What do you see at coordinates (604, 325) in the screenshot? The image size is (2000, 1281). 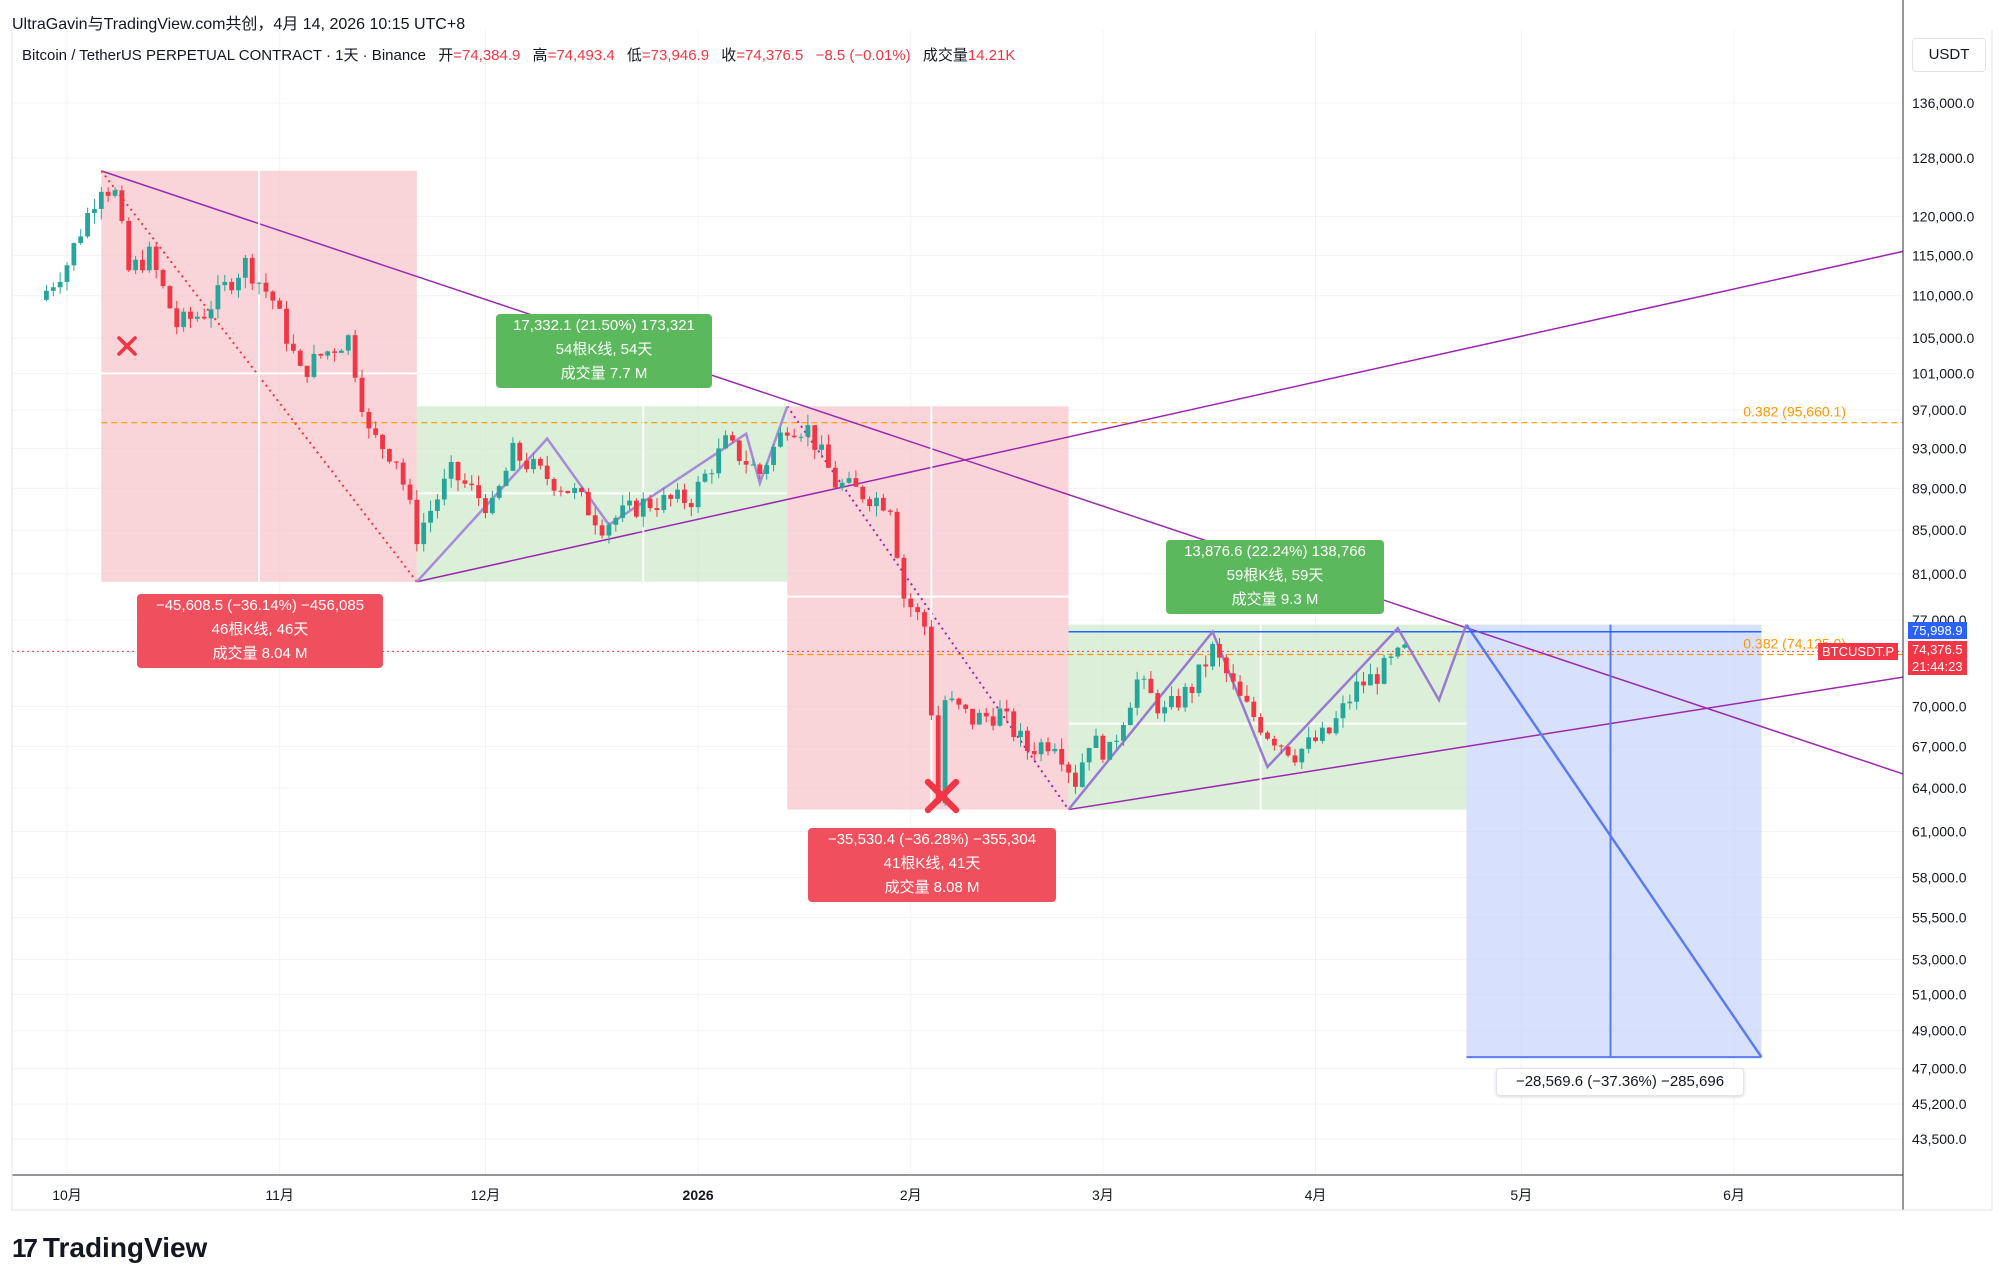 I see `rise1-change: 17,332.1 (21.50%) 173,321` at bounding box center [604, 325].